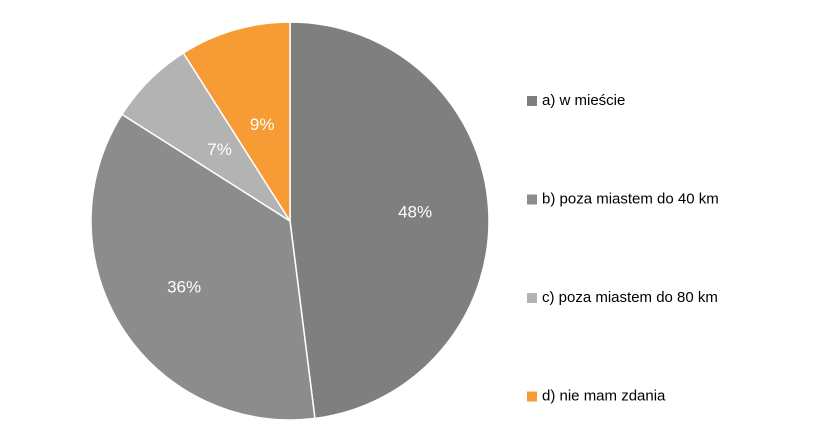 This screenshot has width=827, height=448. Describe the element at coordinates (299, 206) in the screenshot. I see `pie-data-labels: 48% 36% 7% 9%` at that location.